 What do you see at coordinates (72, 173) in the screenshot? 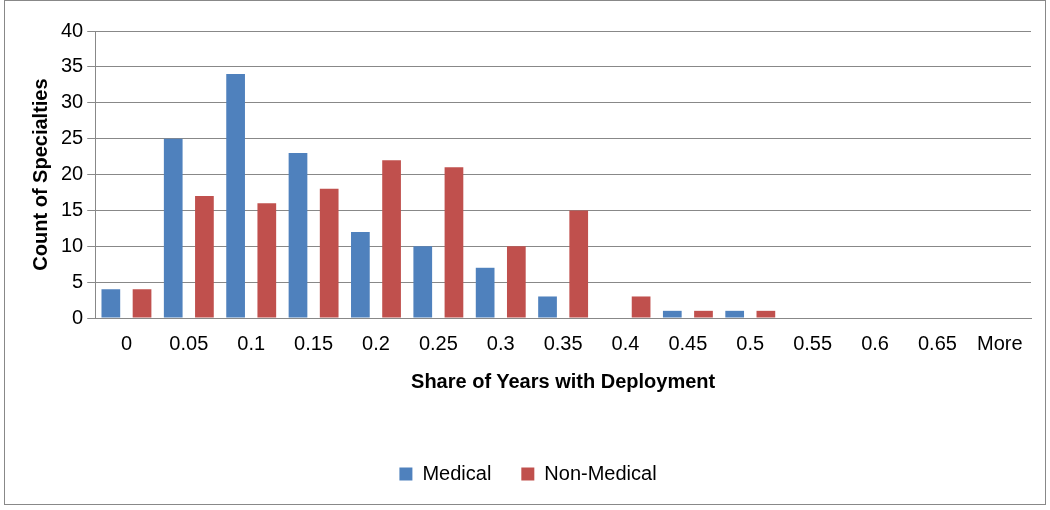
I see `y-tick-label: 20` at bounding box center [72, 173].